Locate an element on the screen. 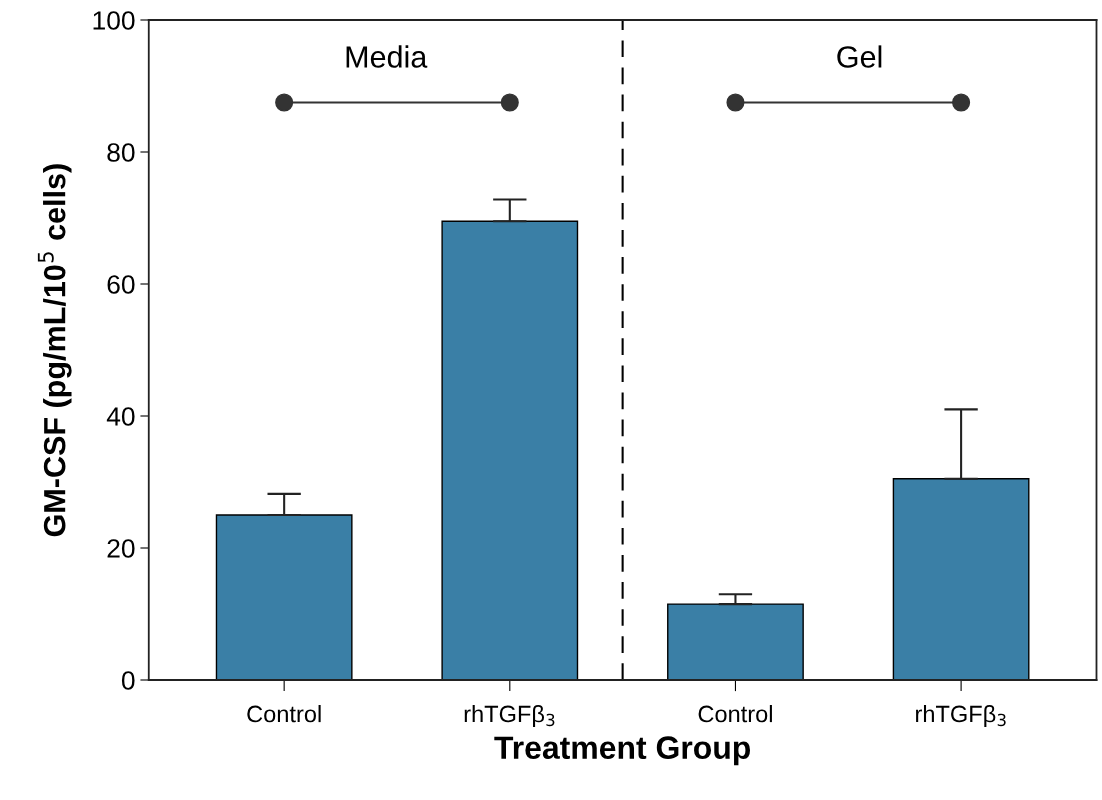 Image resolution: width=1102 pixels, height=800 pixels. y-tick-label: 80 is located at coordinates (121, 152).